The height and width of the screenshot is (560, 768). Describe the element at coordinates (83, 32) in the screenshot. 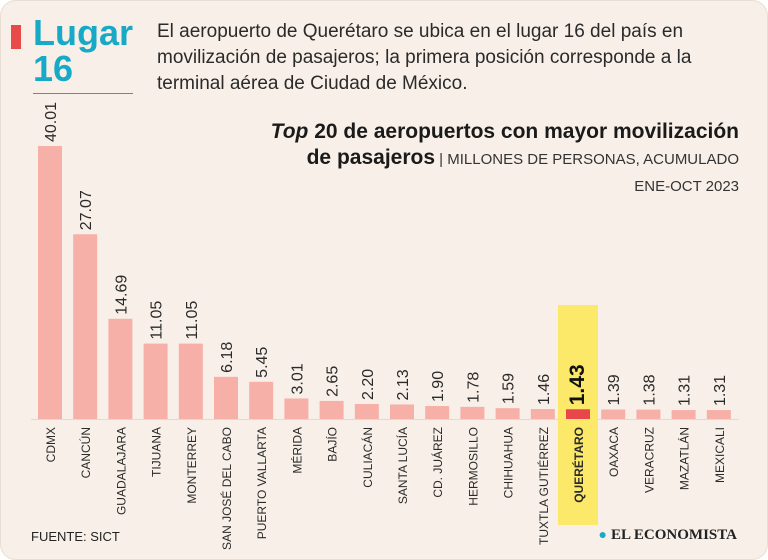

I see `rank-badge-label: Lugar` at that location.